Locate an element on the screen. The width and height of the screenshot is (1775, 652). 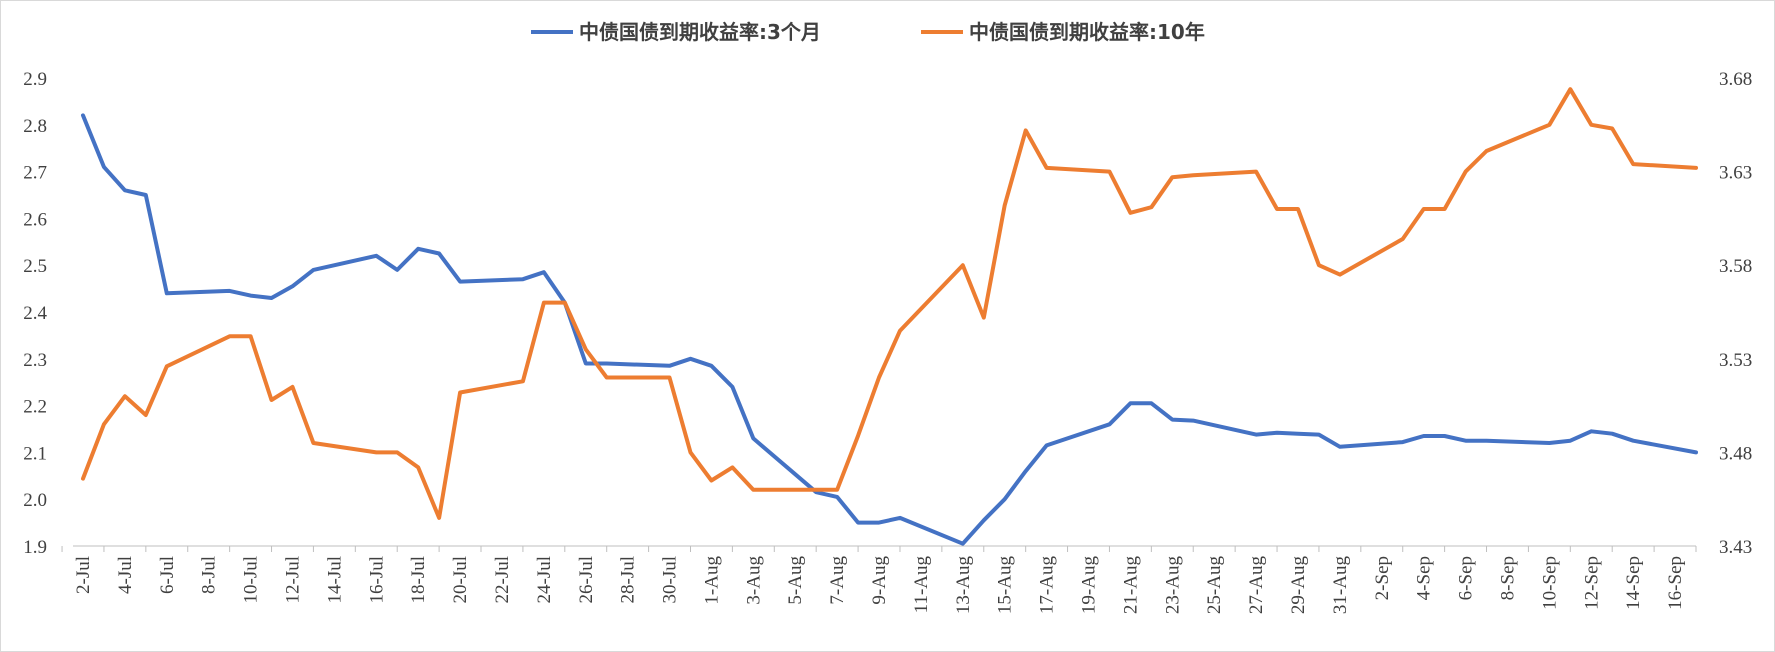
x-tick-label: 9-Aug is located at coordinates (879, 580).